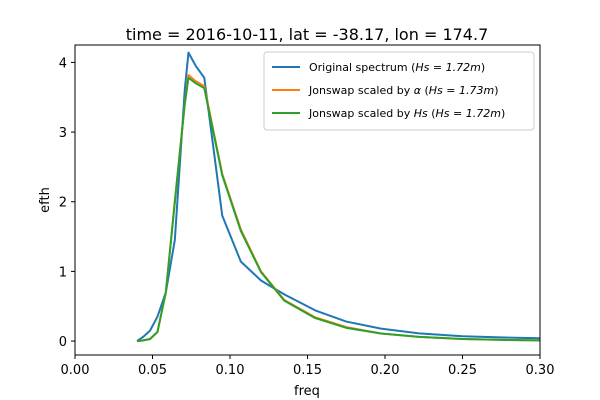 This screenshot has height=400, width=600. Describe the element at coordinates (385, 370) in the screenshot. I see `x-tick-label: 0.20` at that location.